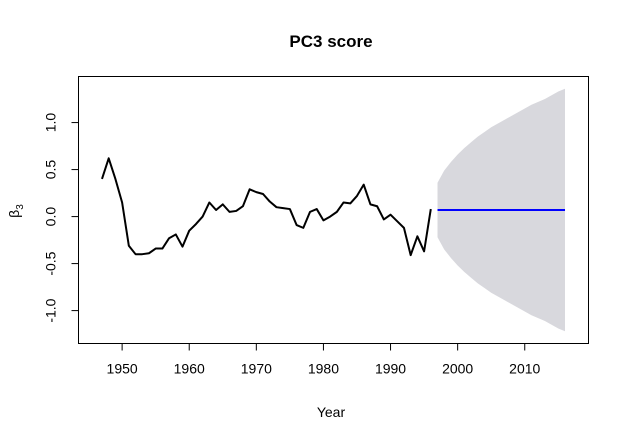 This screenshot has width=629, height=442. What do you see at coordinates (330, 41) in the screenshot?
I see `chart-title: PC3 score` at bounding box center [330, 41].